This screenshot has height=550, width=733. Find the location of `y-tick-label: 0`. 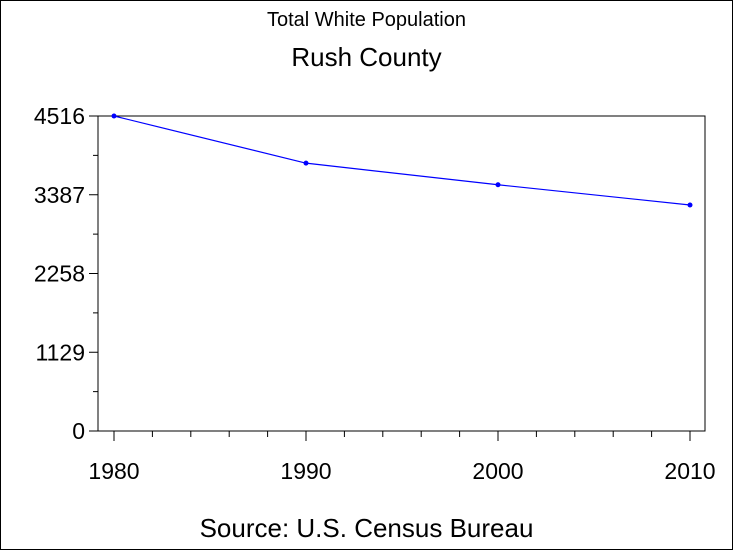

y-tick-label: 0 is located at coordinates (78, 431).